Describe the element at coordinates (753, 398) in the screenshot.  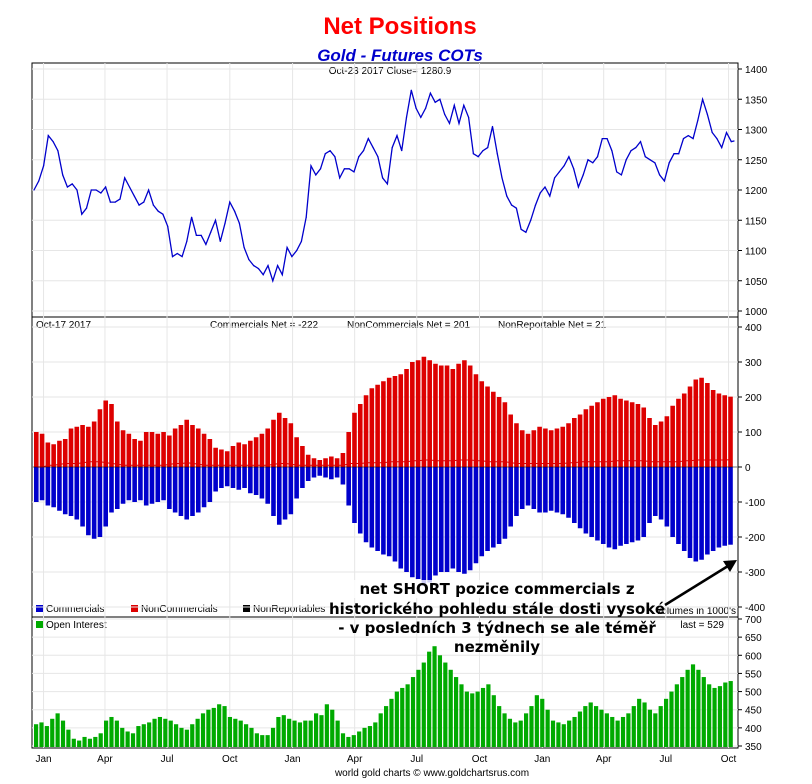
I see `y-tick-label: 200` at that location.